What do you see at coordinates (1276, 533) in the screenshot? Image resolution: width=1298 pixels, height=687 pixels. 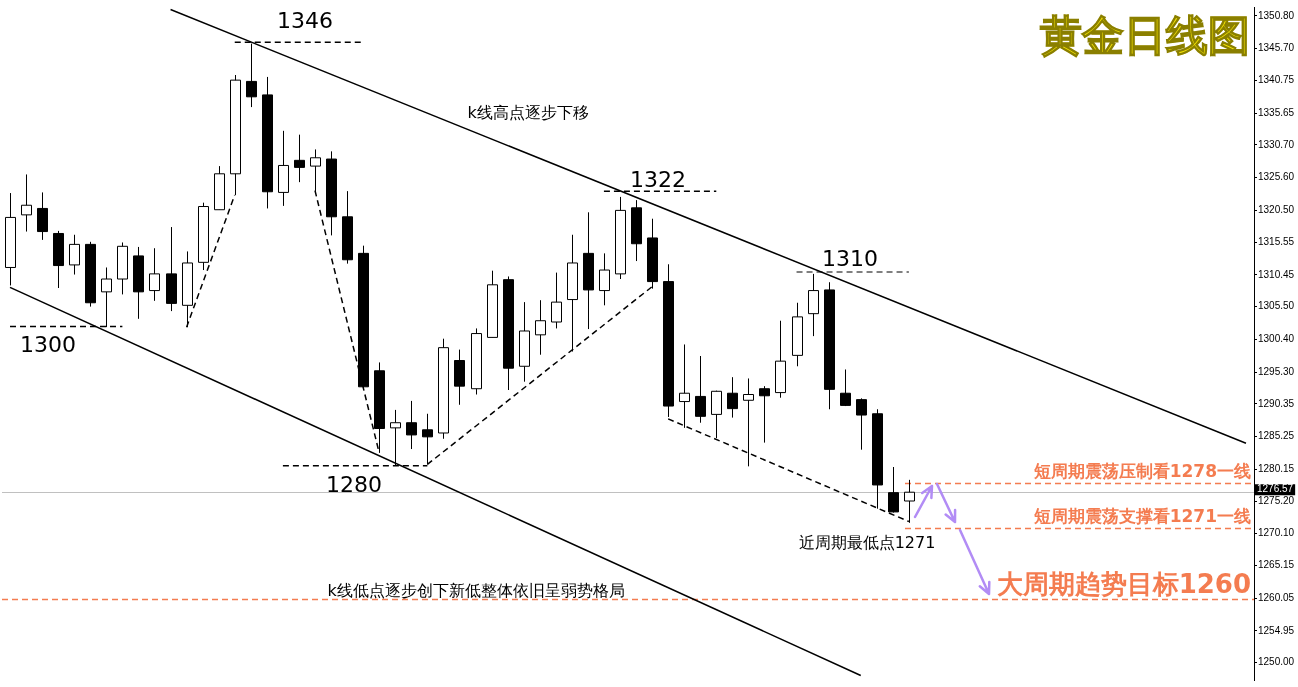 I see `y-tick-label: 1270.10` at bounding box center [1276, 533].